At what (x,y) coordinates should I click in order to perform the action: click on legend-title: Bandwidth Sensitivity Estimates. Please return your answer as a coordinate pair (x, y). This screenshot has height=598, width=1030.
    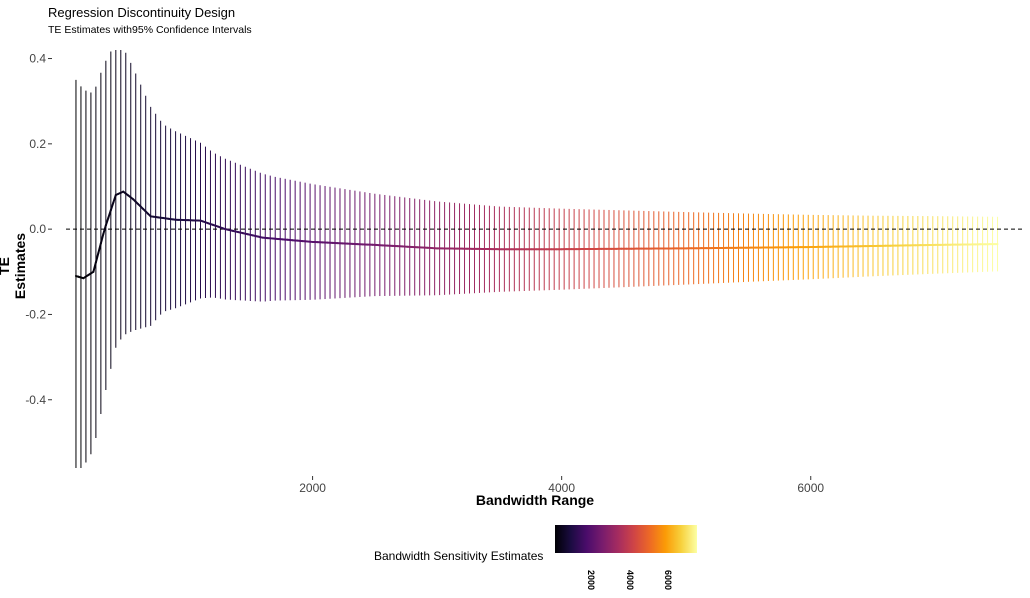
    Looking at the image, I should click on (459, 556).